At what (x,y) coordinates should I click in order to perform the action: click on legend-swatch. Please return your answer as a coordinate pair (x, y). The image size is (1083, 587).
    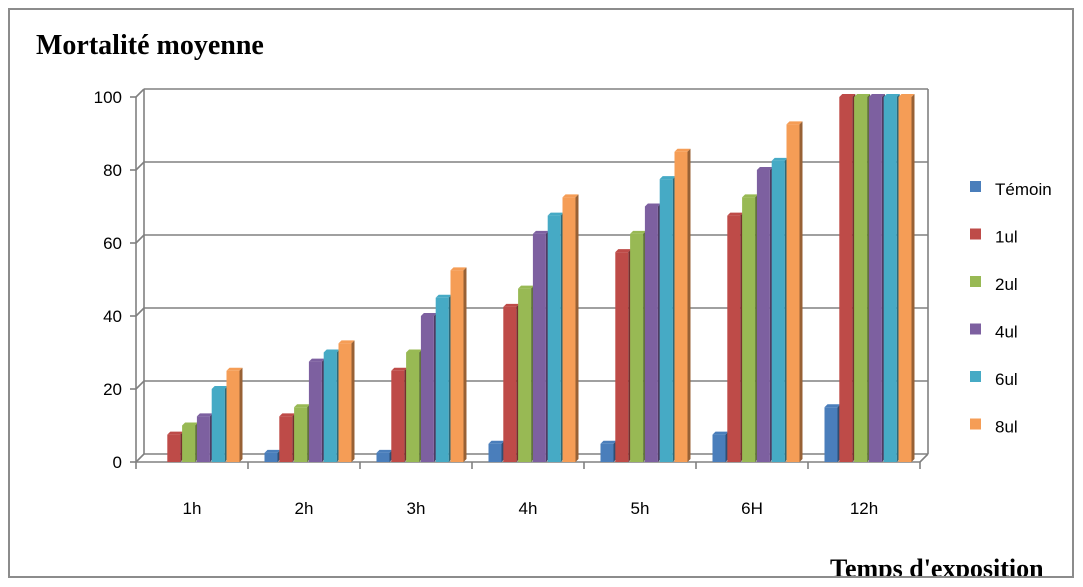
    Looking at the image, I should click on (975, 424).